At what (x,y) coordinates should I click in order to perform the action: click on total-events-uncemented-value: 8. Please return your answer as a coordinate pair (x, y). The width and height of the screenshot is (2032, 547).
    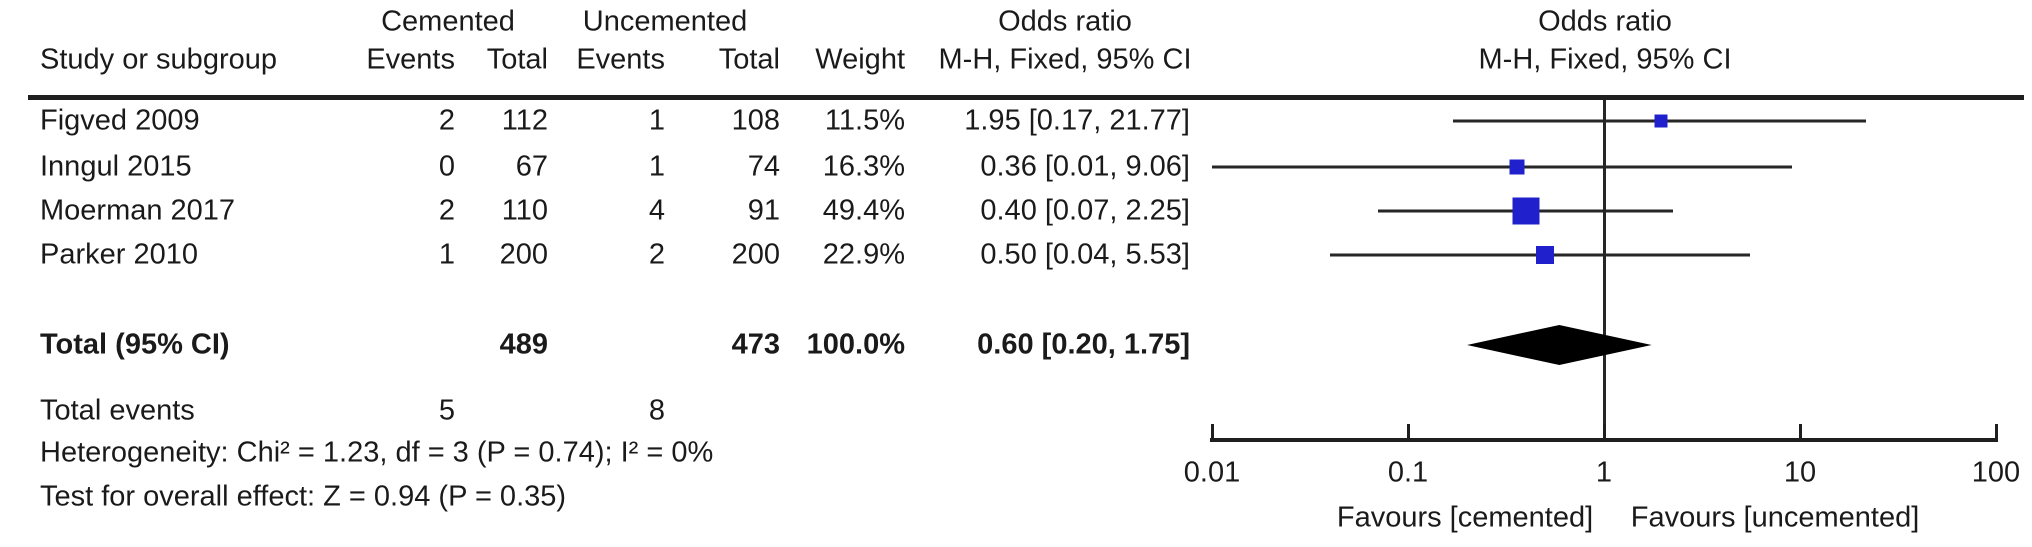
    Looking at the image, I should click on (656, 410).